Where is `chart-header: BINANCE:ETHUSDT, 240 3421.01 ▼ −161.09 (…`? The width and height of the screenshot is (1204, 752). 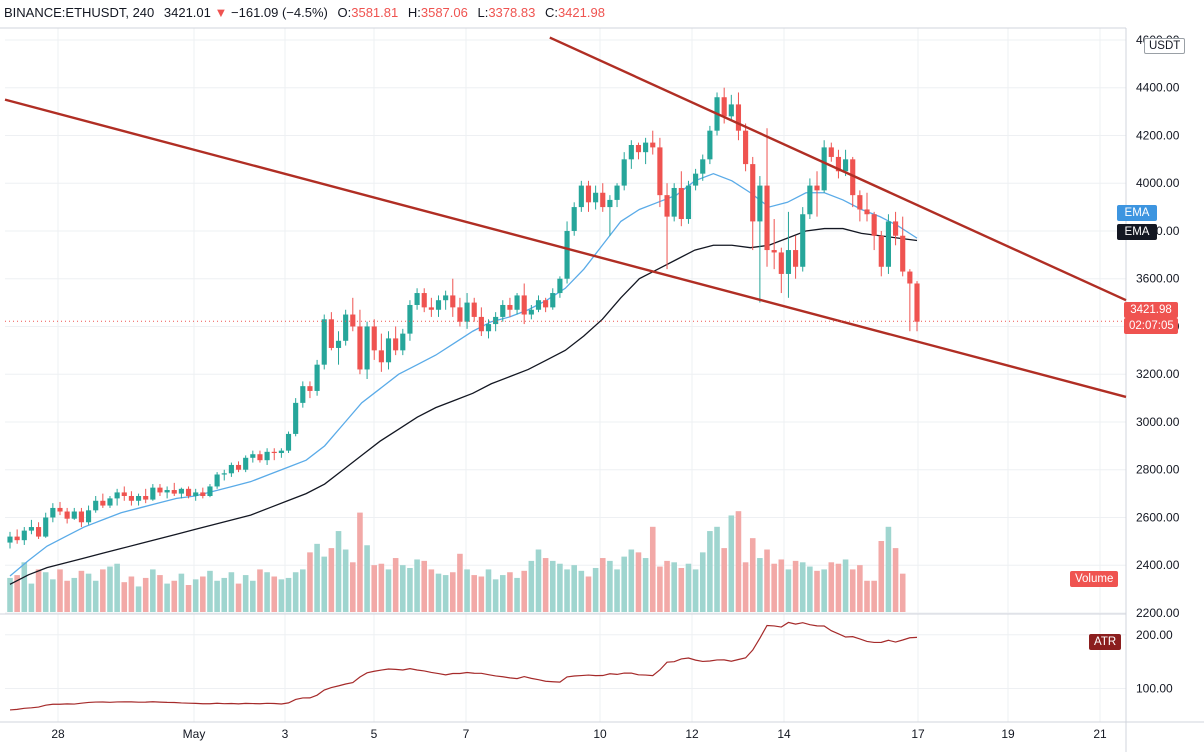 chart-header: BINANCE:ETHUSDT, 240 3421.01 ▼ −161.09 (… is located at coordinates (304, 12).